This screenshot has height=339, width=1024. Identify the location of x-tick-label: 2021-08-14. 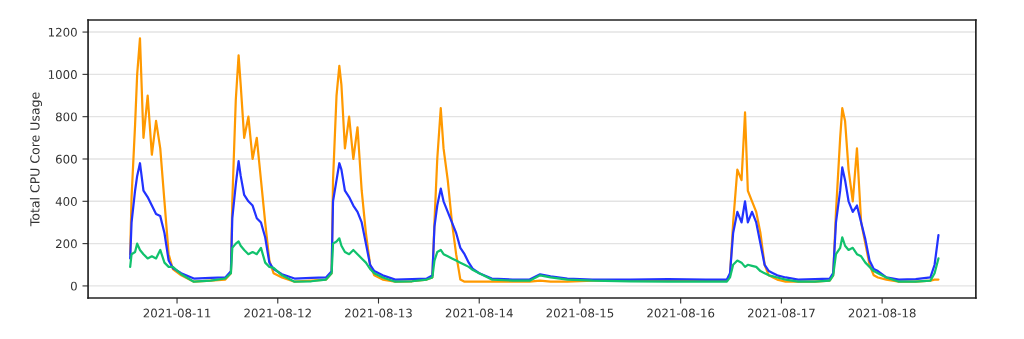
(479, 313).